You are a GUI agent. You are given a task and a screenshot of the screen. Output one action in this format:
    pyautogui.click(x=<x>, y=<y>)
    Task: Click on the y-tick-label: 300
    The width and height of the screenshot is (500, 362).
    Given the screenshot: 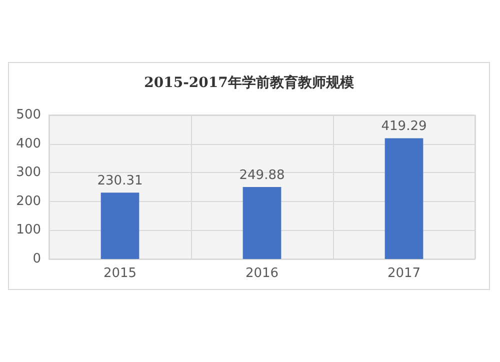 What is the action you would take?
    pyautogui.click(x=28, y=172)
    